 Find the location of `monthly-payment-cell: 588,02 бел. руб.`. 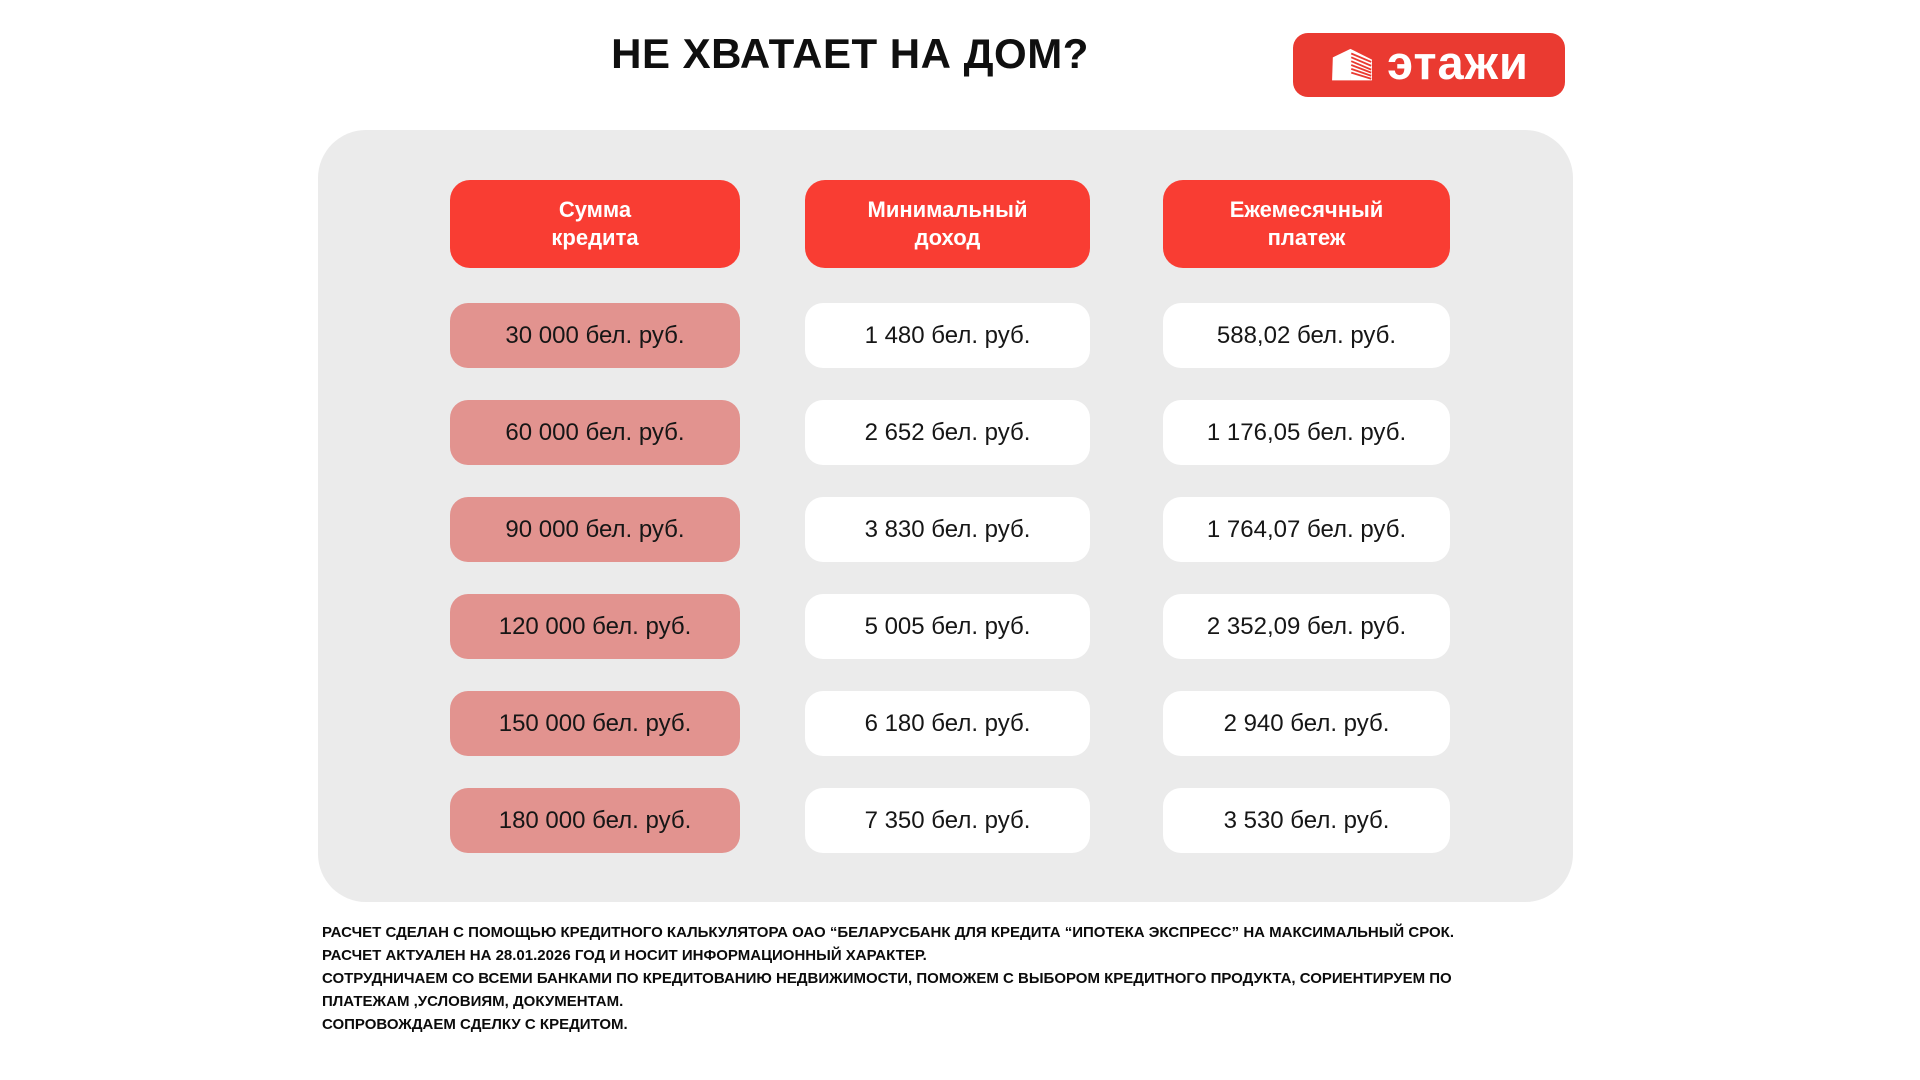

monthly-payment-cell: 588,02 бел. руб. is located at coordinates (1306, 335).